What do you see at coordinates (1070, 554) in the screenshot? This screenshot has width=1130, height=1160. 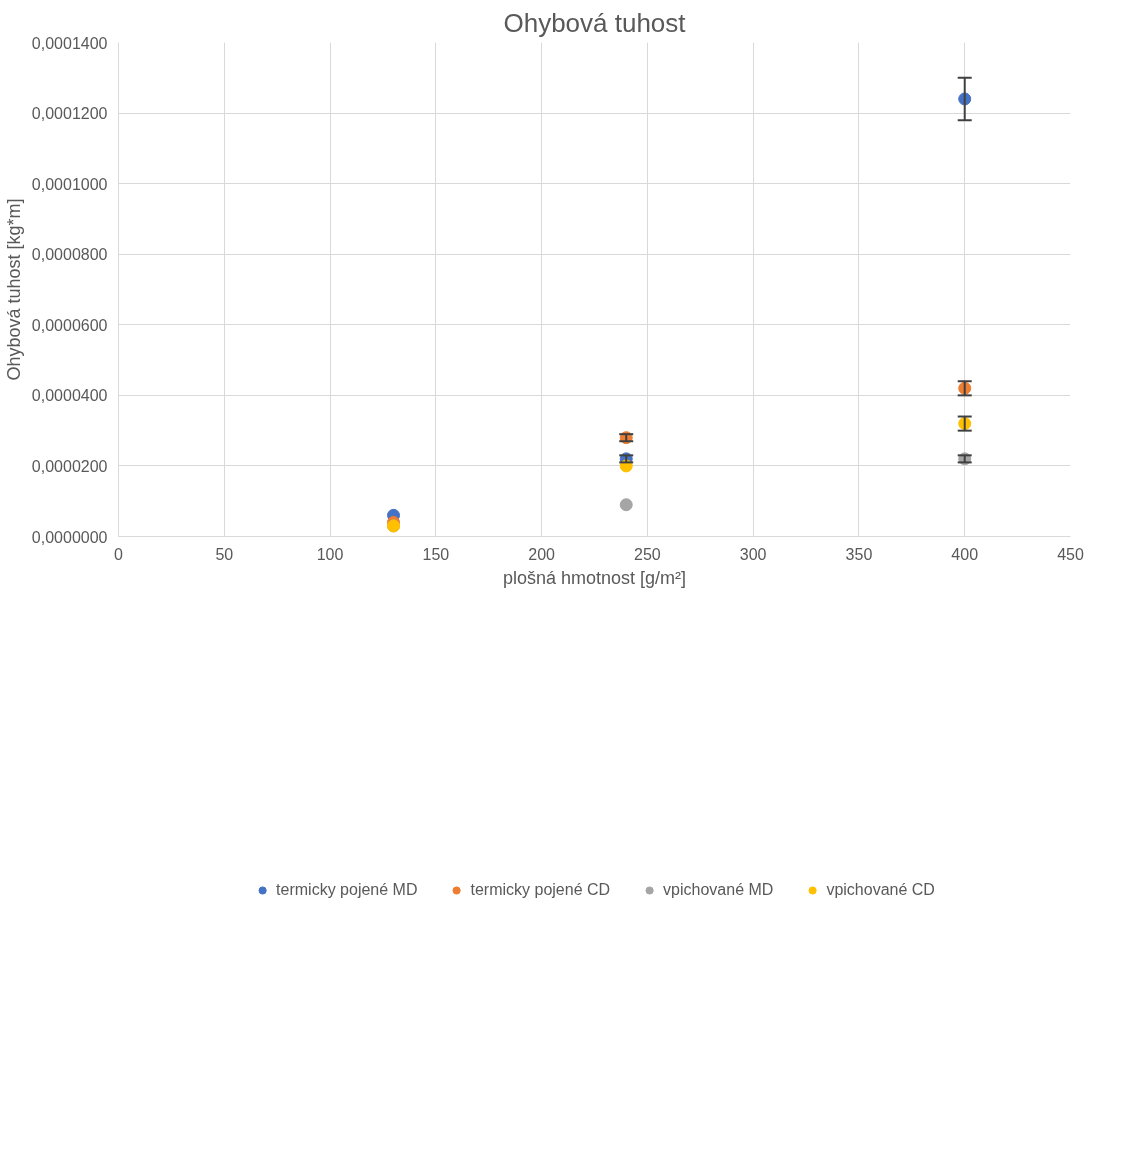 I see `x-tick-label: 450` at bounding box center [1070, 554].